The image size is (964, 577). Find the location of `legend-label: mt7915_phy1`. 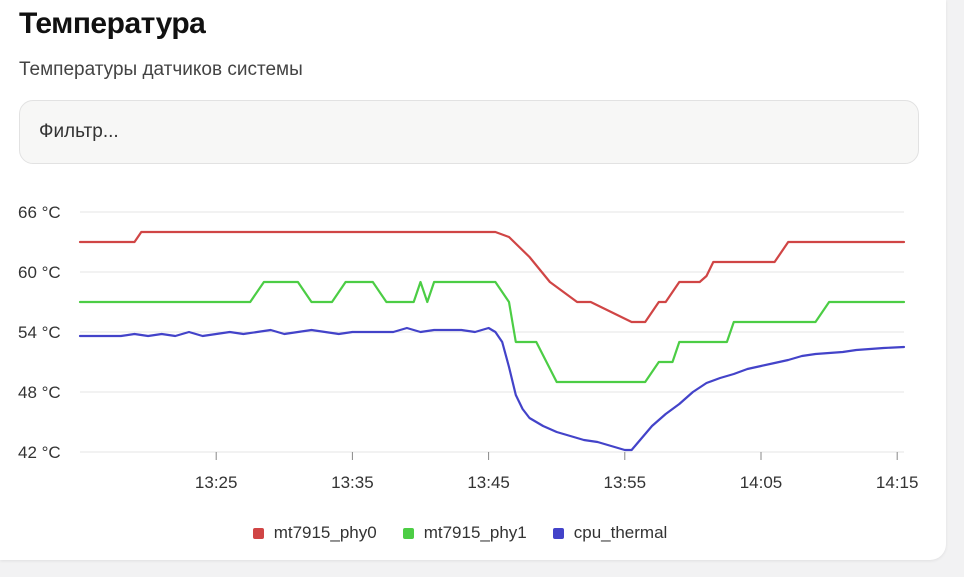

legend-label: mt7915_phy1 is located at coordinates (475, 532).